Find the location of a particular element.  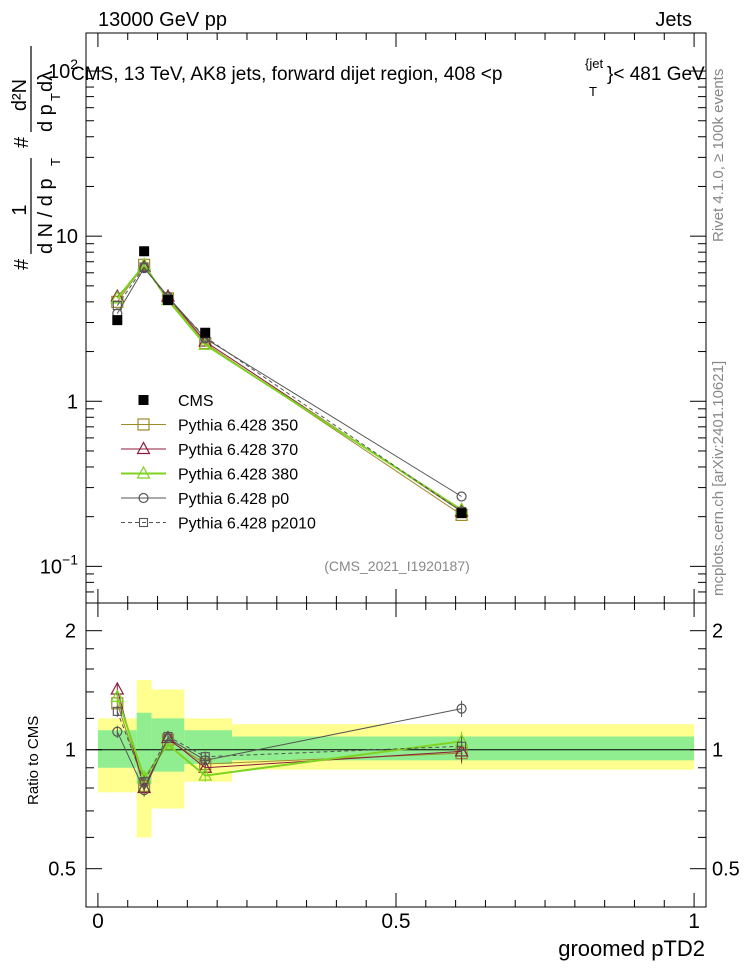

source-note: mcplots.cern.ch [arXiv:2401.10621] is located at coordinates (718, 478).